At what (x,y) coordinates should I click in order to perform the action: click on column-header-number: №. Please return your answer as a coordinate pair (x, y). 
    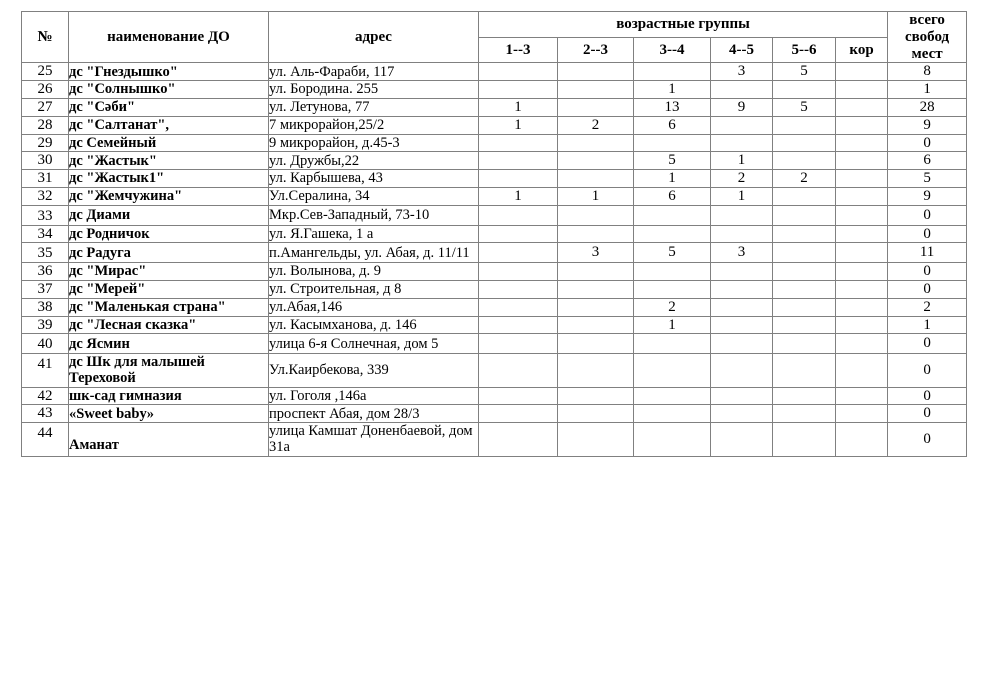
    Looking at the image, I should click on (45, 37).